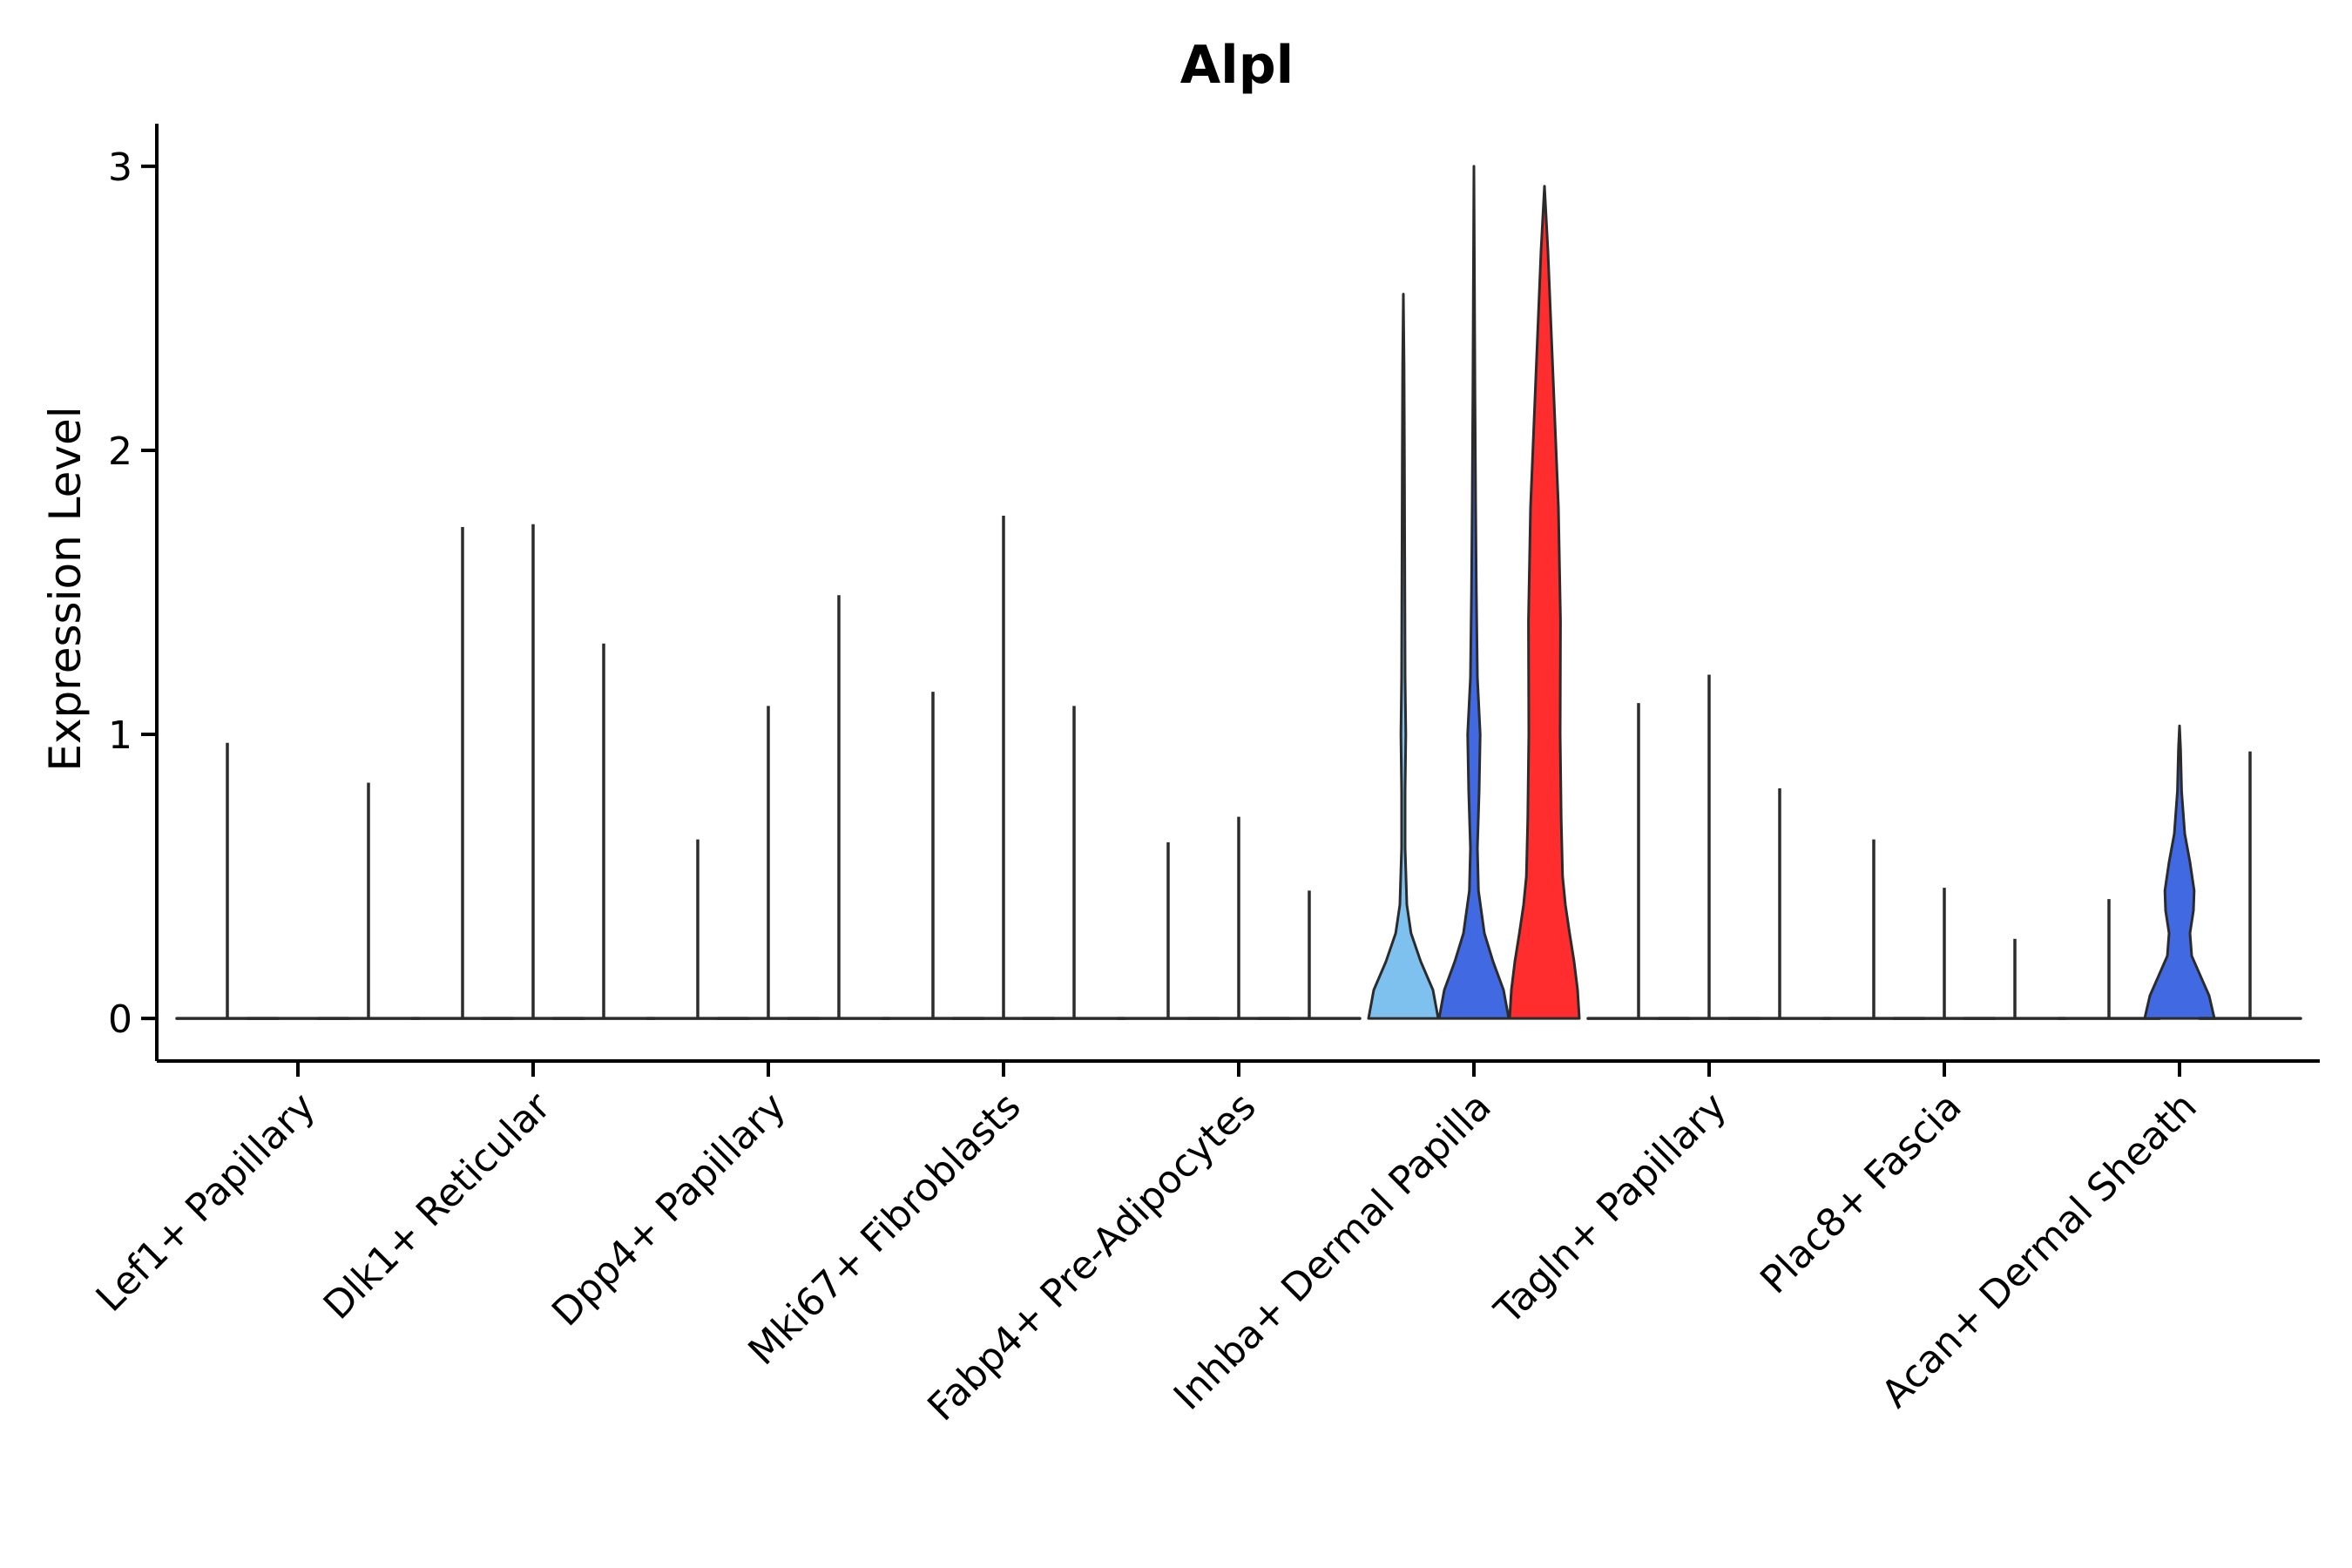 This screenshot has height=1568, width=2352. Describe the element at coordinates (1237, 66) in the screenshot. I see `chart-title: Alpl` at that location.